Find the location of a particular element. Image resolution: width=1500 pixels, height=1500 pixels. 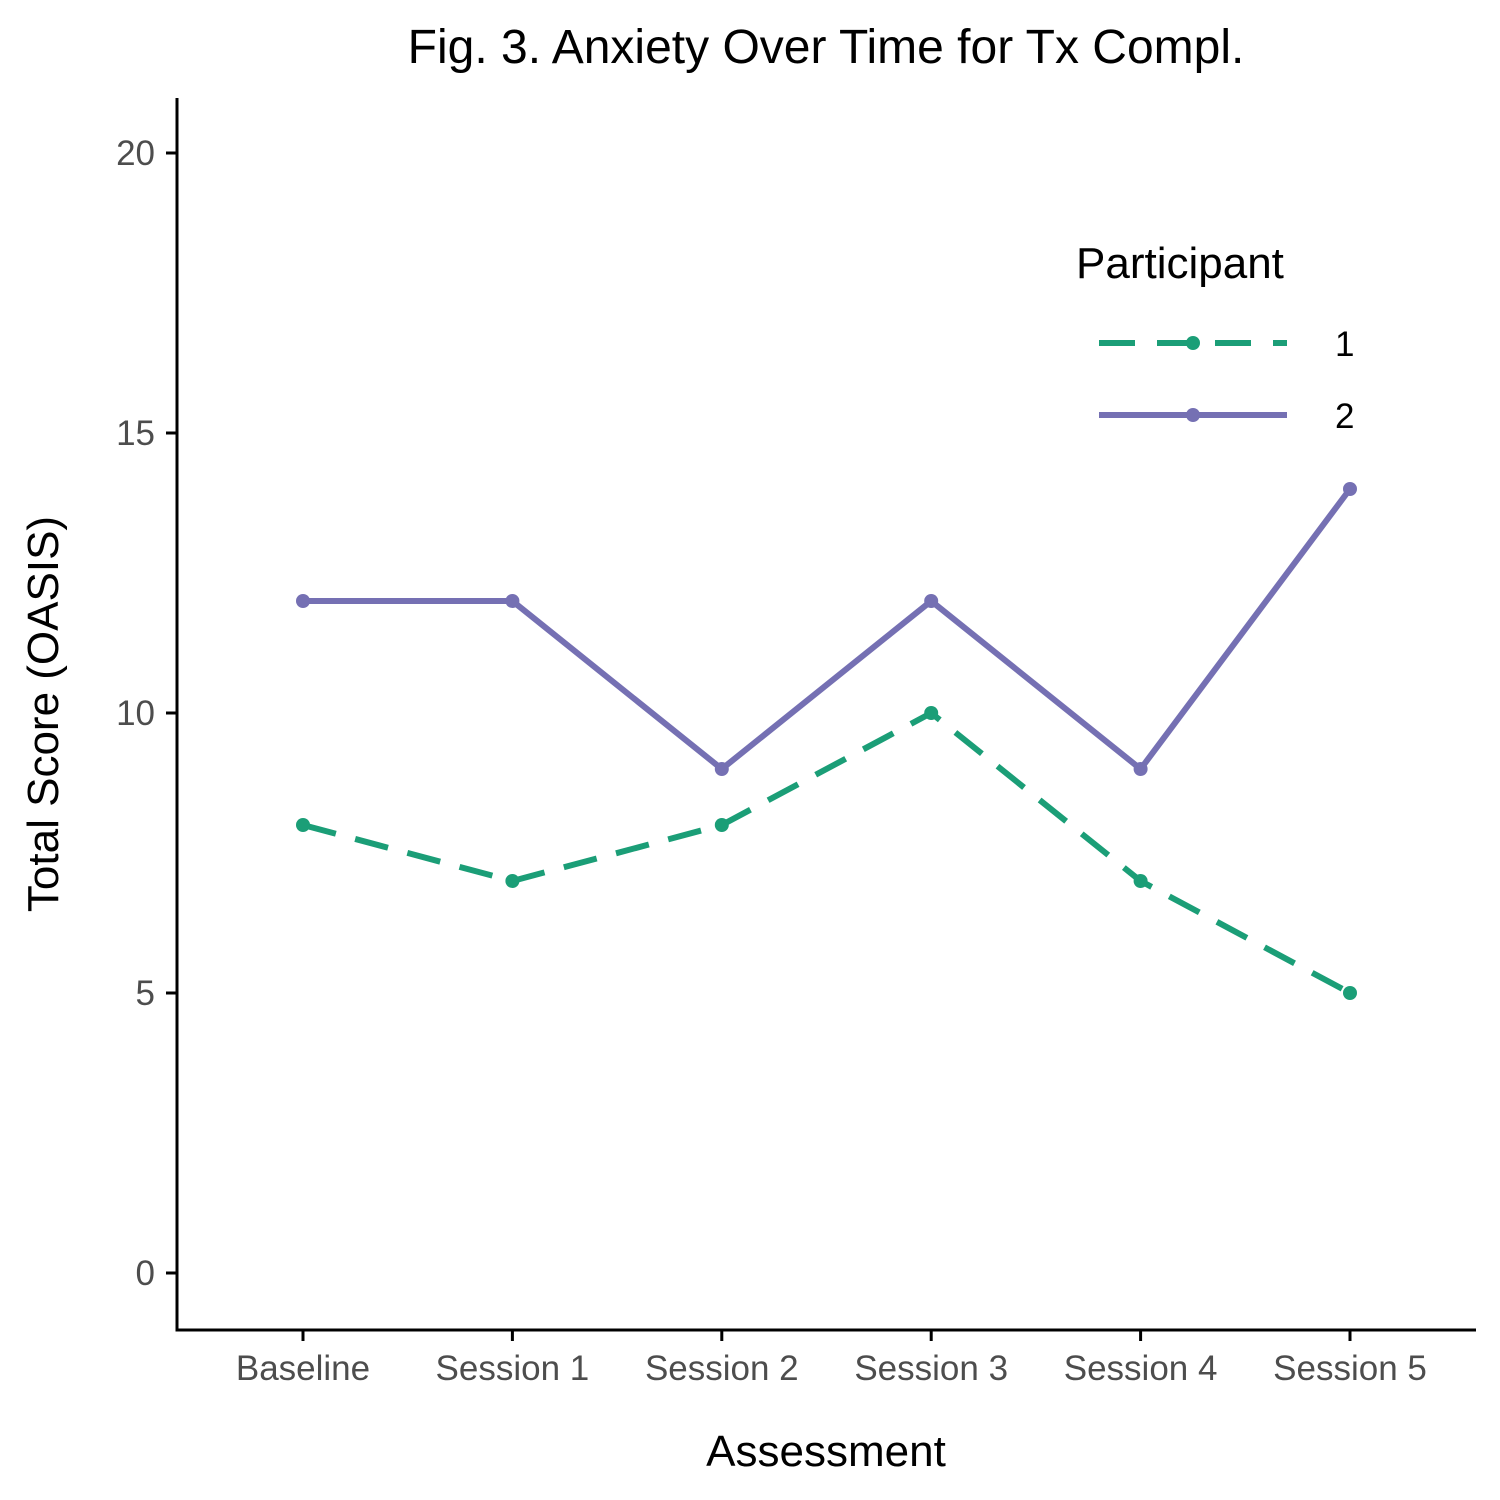

legend: Participant 1 2 is located at coordinates (1215, 337).